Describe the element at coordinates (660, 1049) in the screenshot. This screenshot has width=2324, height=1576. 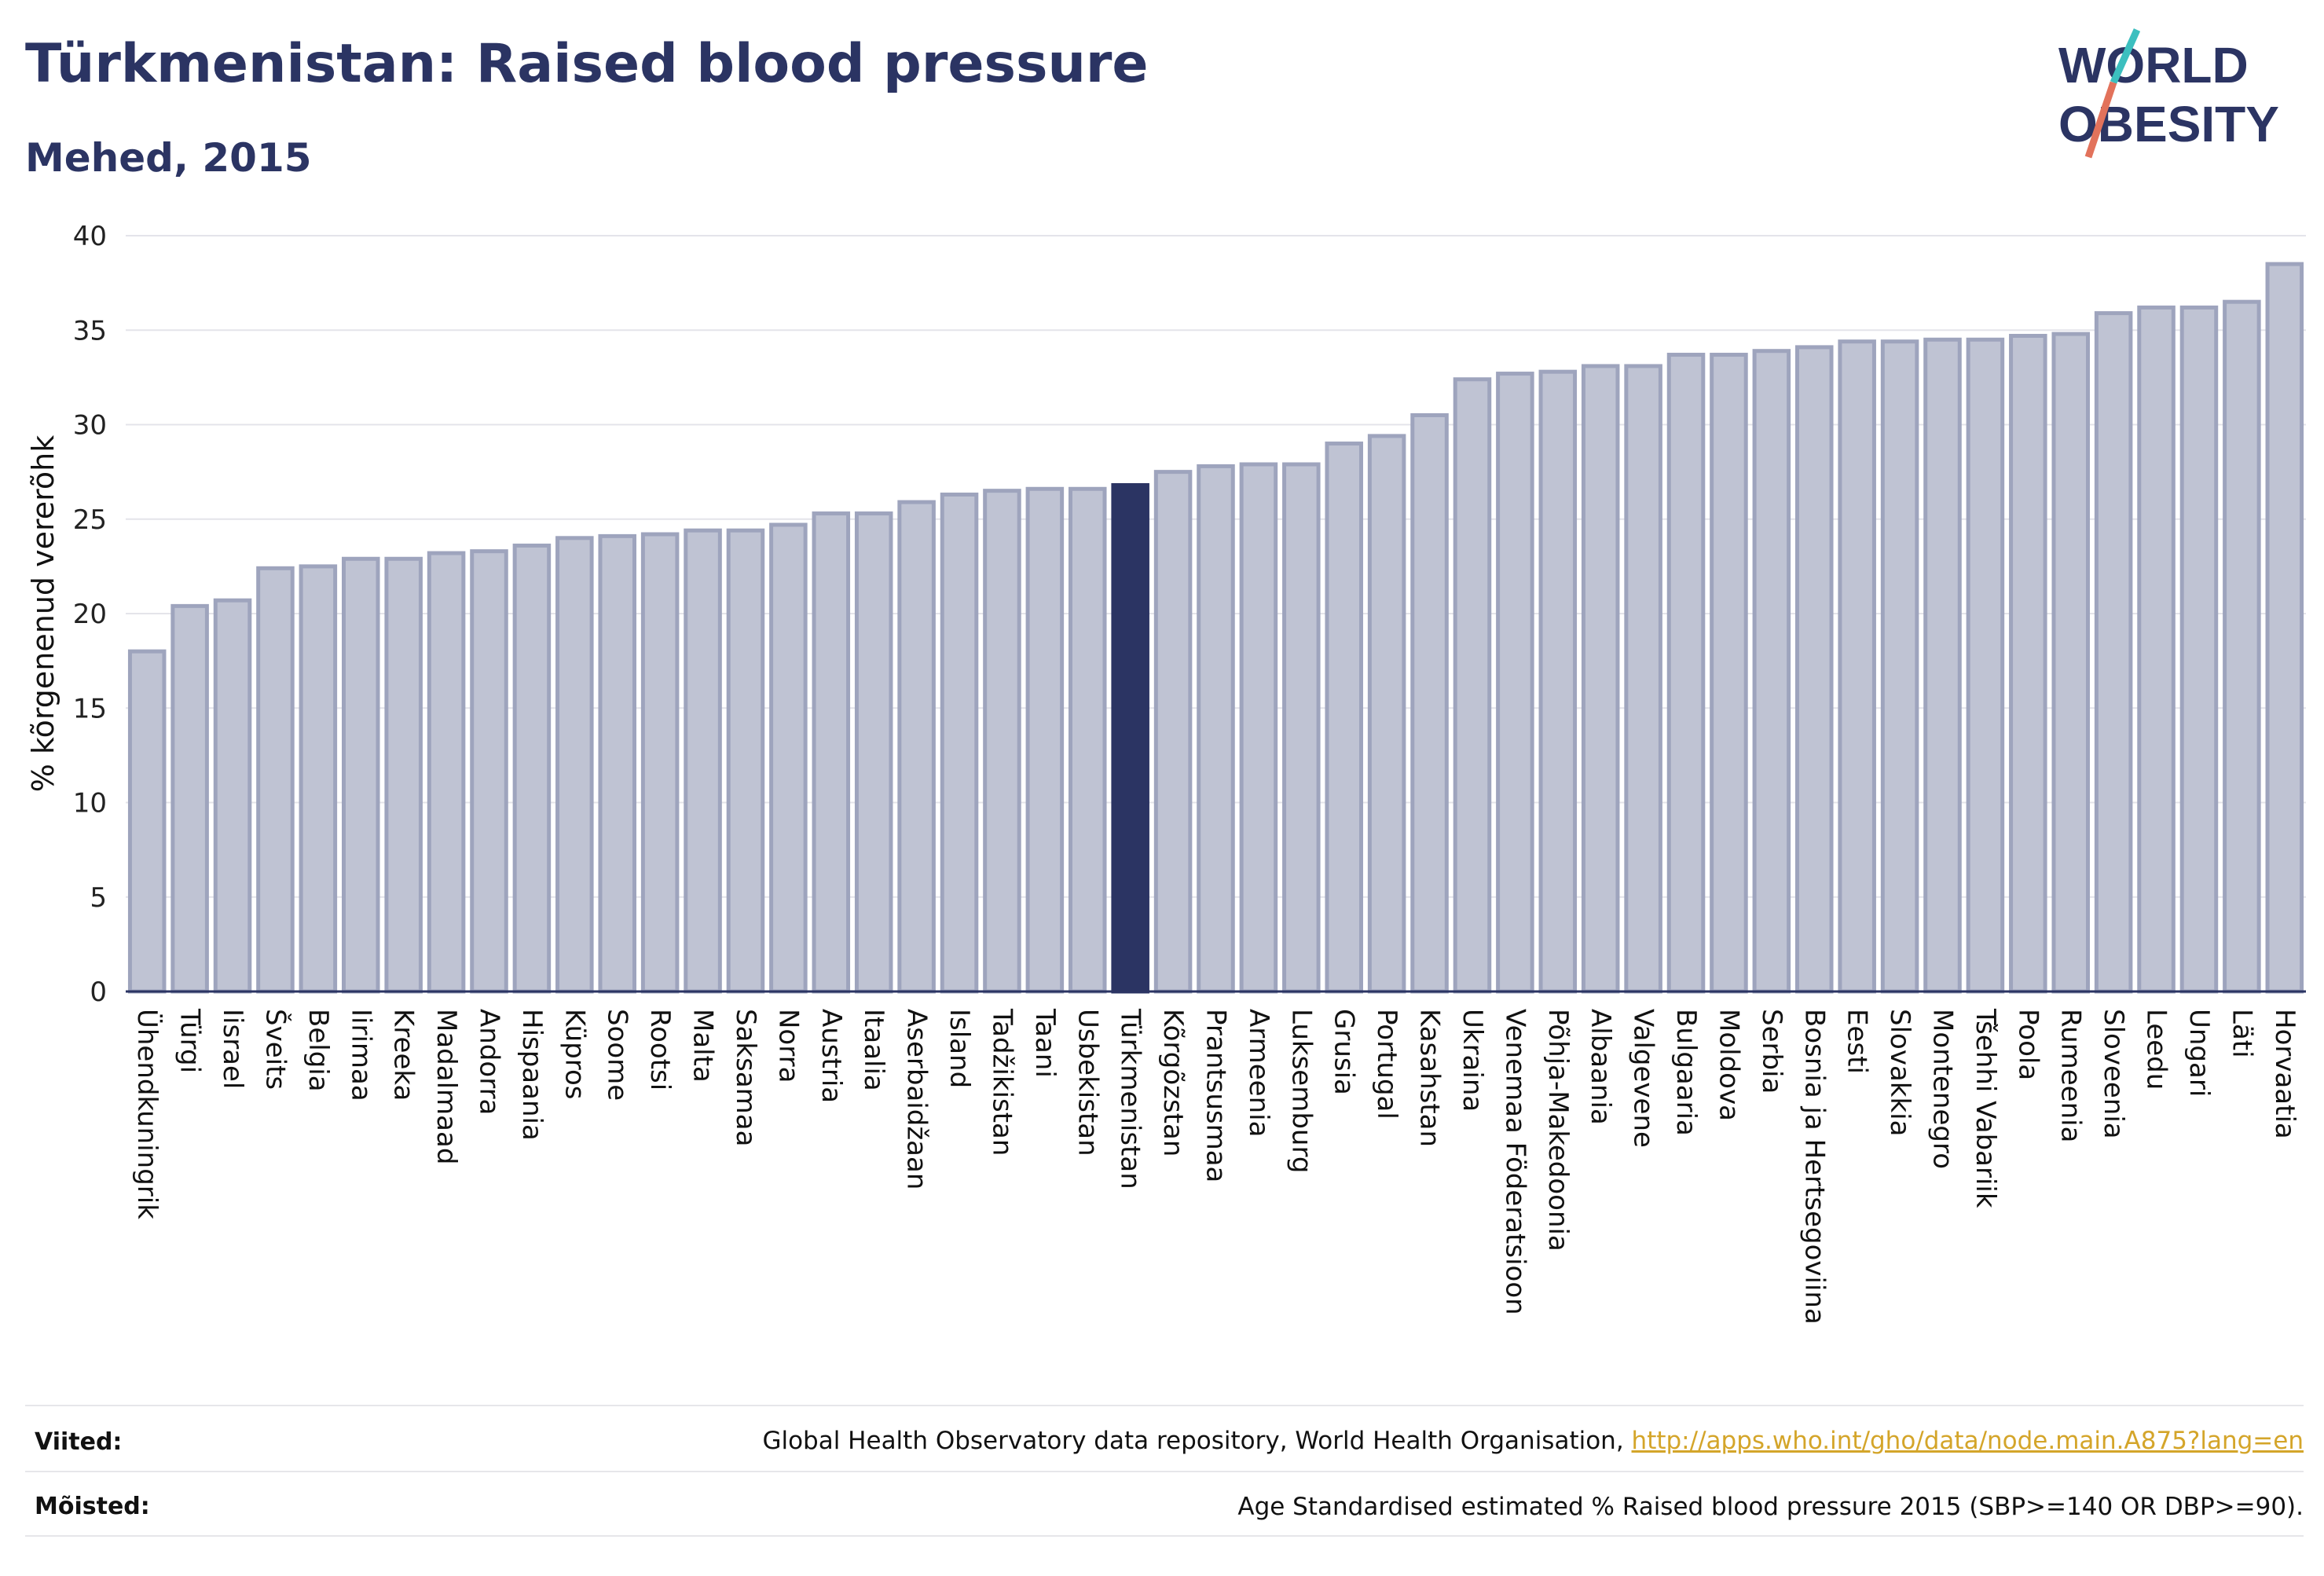
I see `x-tick-label: Rootsi` at that location.